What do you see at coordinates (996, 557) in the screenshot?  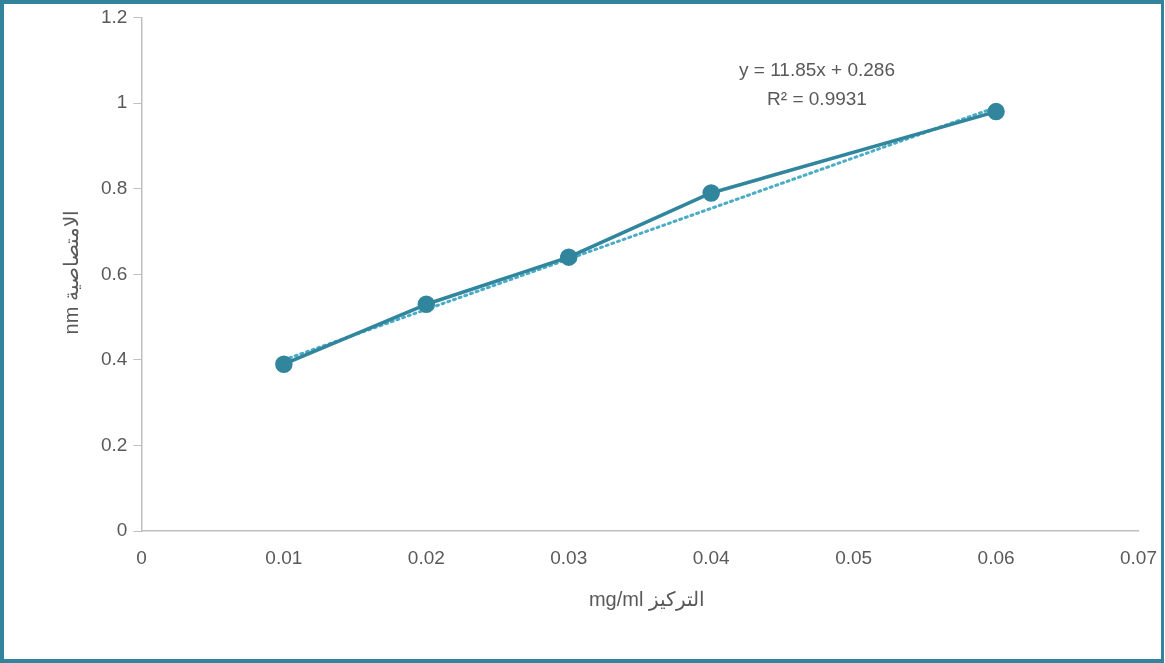 I see `x-tick-label: 0.06` at bounding box center [996, 557].